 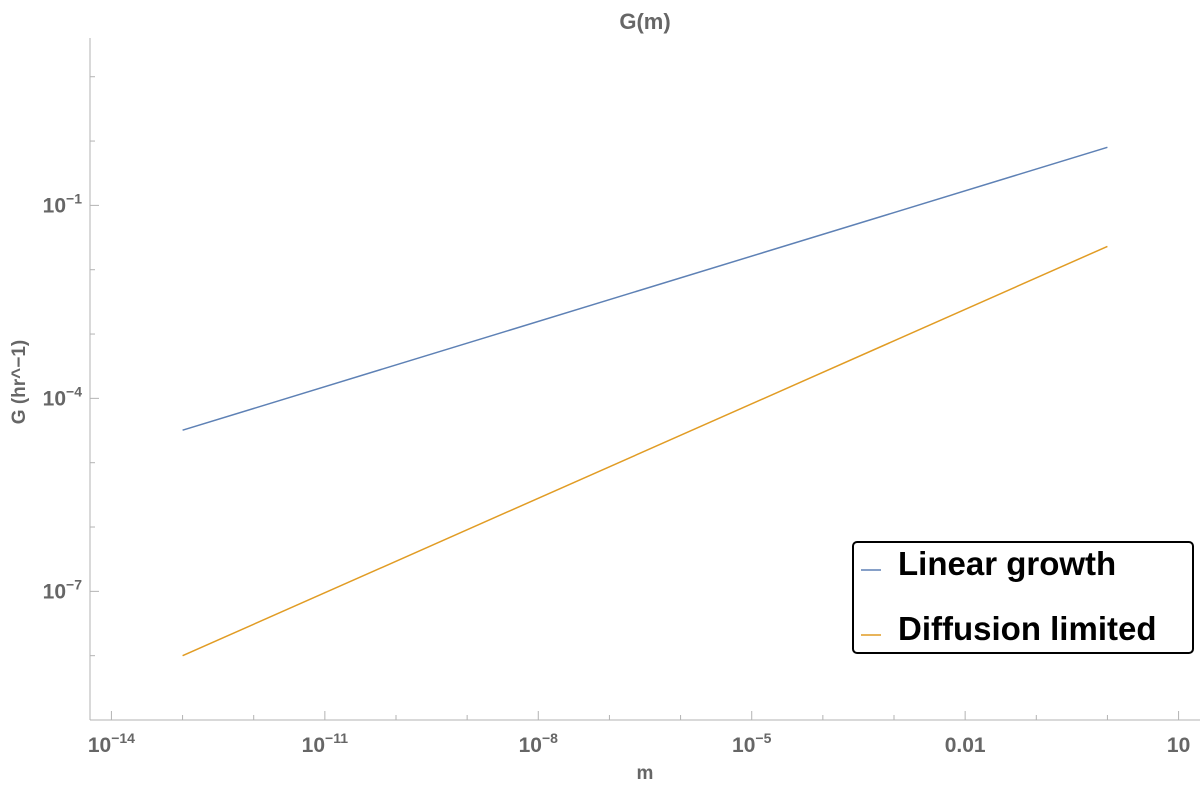 I want to click on x-tick-label: 10, so click(x=1178, y=745).